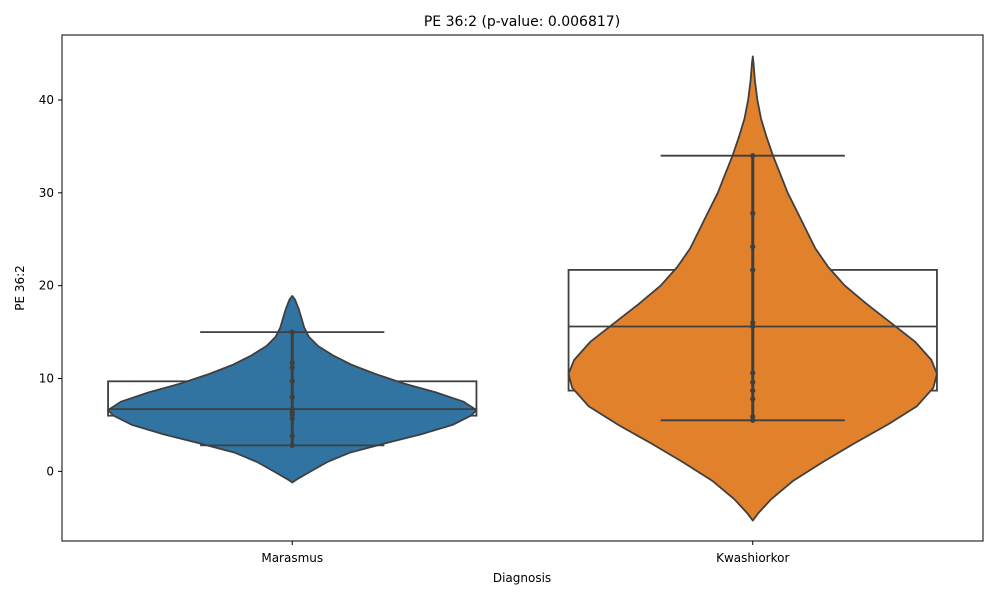  I want to click on x-axis: Marasmus Kwashiorkor, so click(525, 553).